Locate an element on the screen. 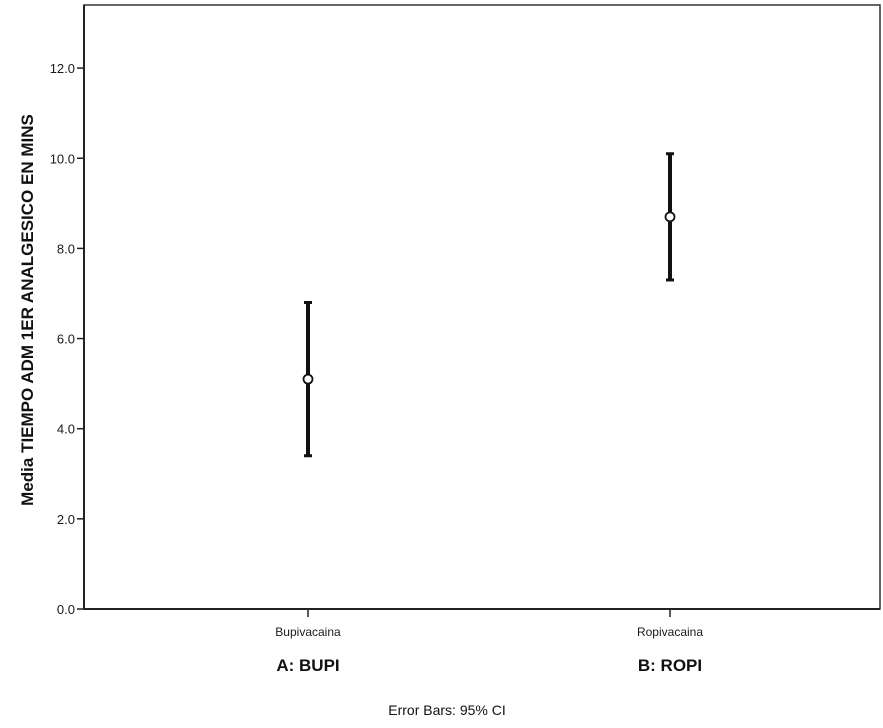  y-tick-label: 0.0 is located at coordinates (66, 609).